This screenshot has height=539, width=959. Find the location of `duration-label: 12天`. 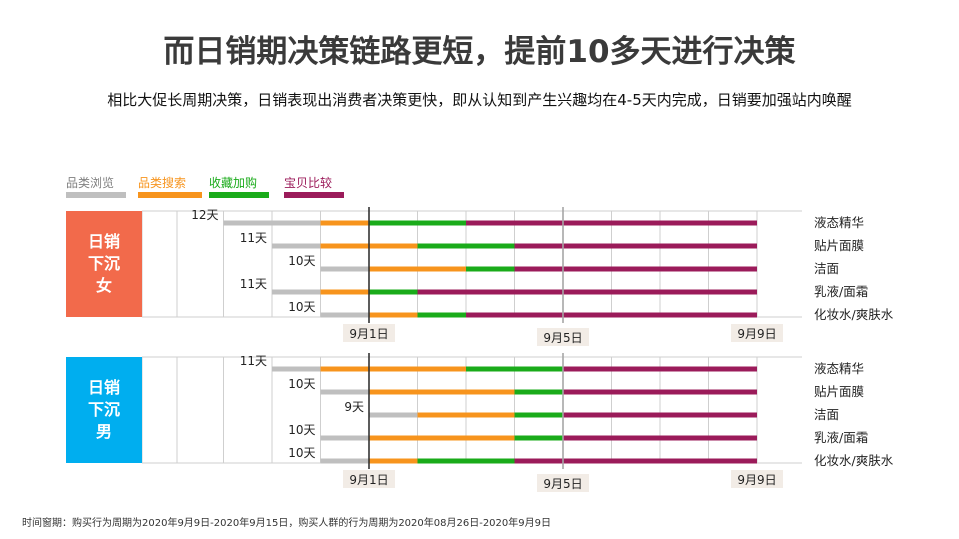

duration-label: 12天 is located at coordinates (204, 215).